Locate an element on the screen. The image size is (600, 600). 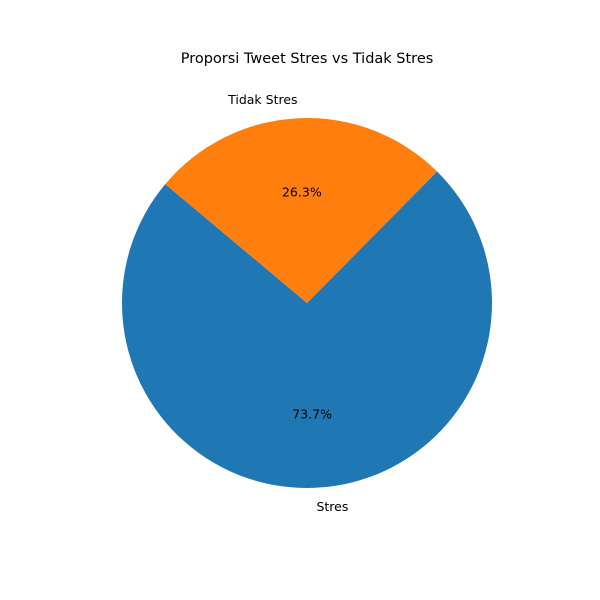
slice-label-stres: Stres is located at coordinates (332, 506).